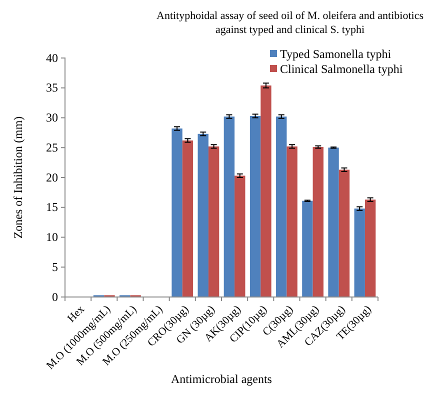 This screenshot has width=425, height=393. What do you see at coordinates (52, 147) in the screenshot?
I see `y-tick-label: 25` at bounding box center [52, 147].